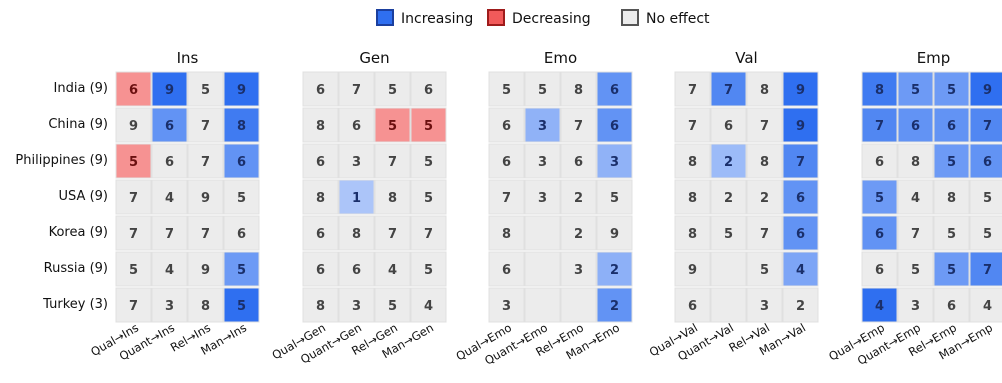  I want to click on legend-swatch, so click(630, 17).